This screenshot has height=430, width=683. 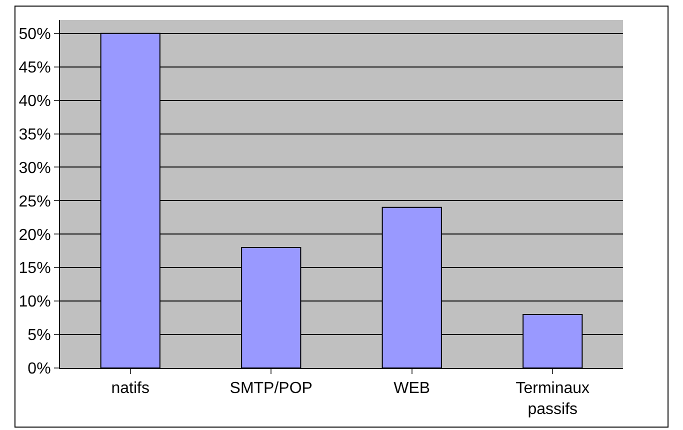 I want to click on y-tick-label: 10%, so click(x=34, y=302).